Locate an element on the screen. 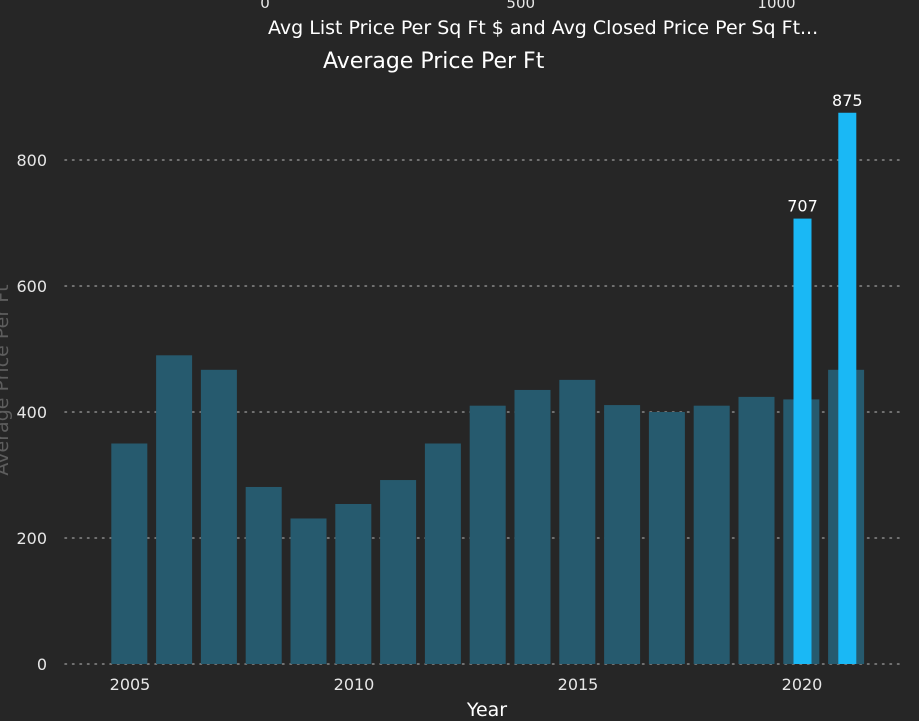 The image size is (919, 721). x-axis-title: Year is located at coordinates (486, 710).